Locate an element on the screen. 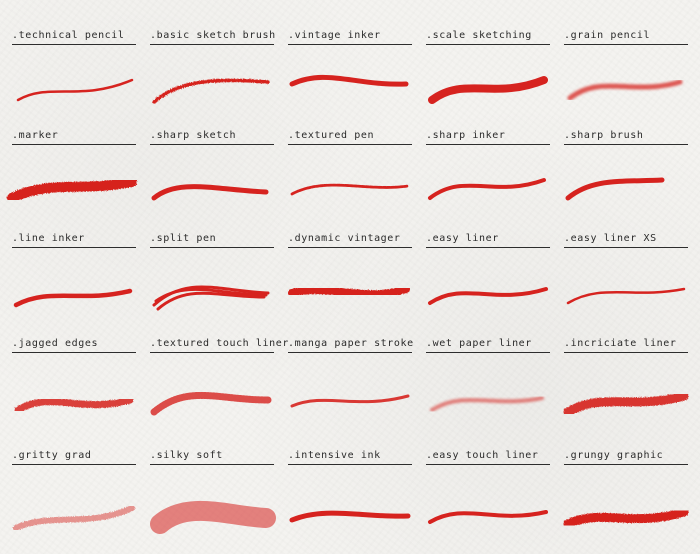  brush-label: .sharp inker is located at coordinates (466, 135).